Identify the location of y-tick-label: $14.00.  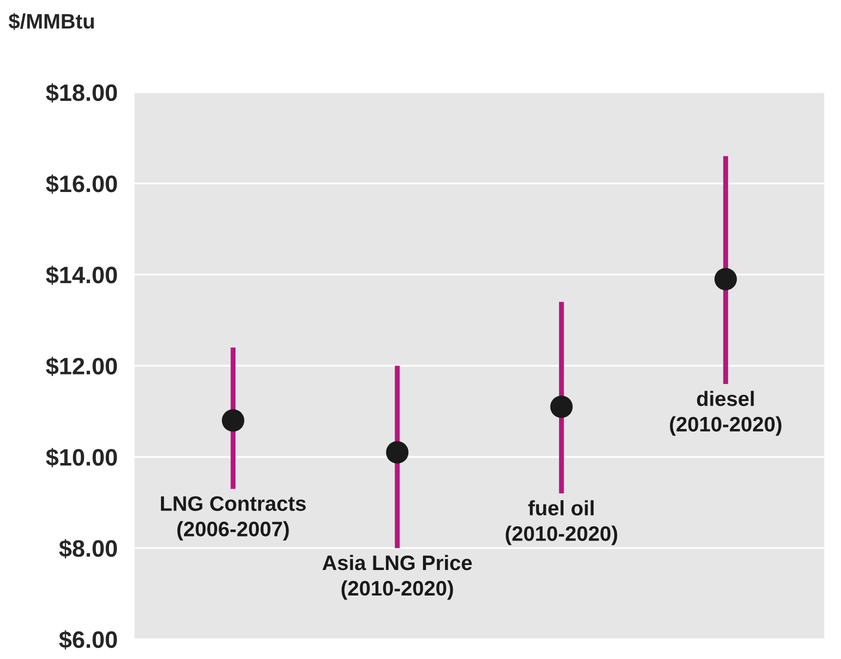
(81, 275).